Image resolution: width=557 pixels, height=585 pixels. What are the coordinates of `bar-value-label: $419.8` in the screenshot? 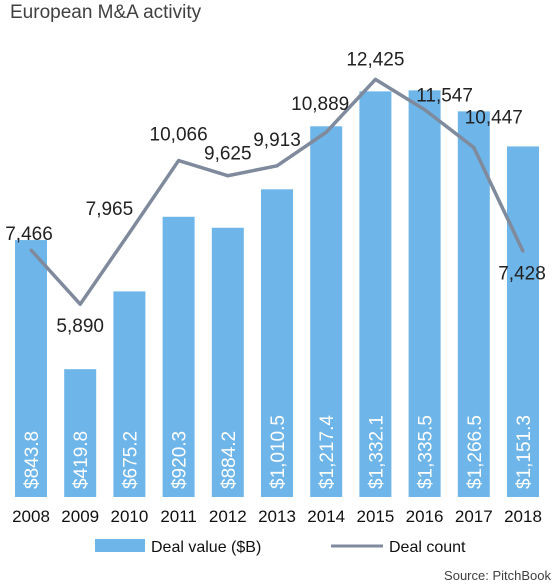 It's located at (81, 460).